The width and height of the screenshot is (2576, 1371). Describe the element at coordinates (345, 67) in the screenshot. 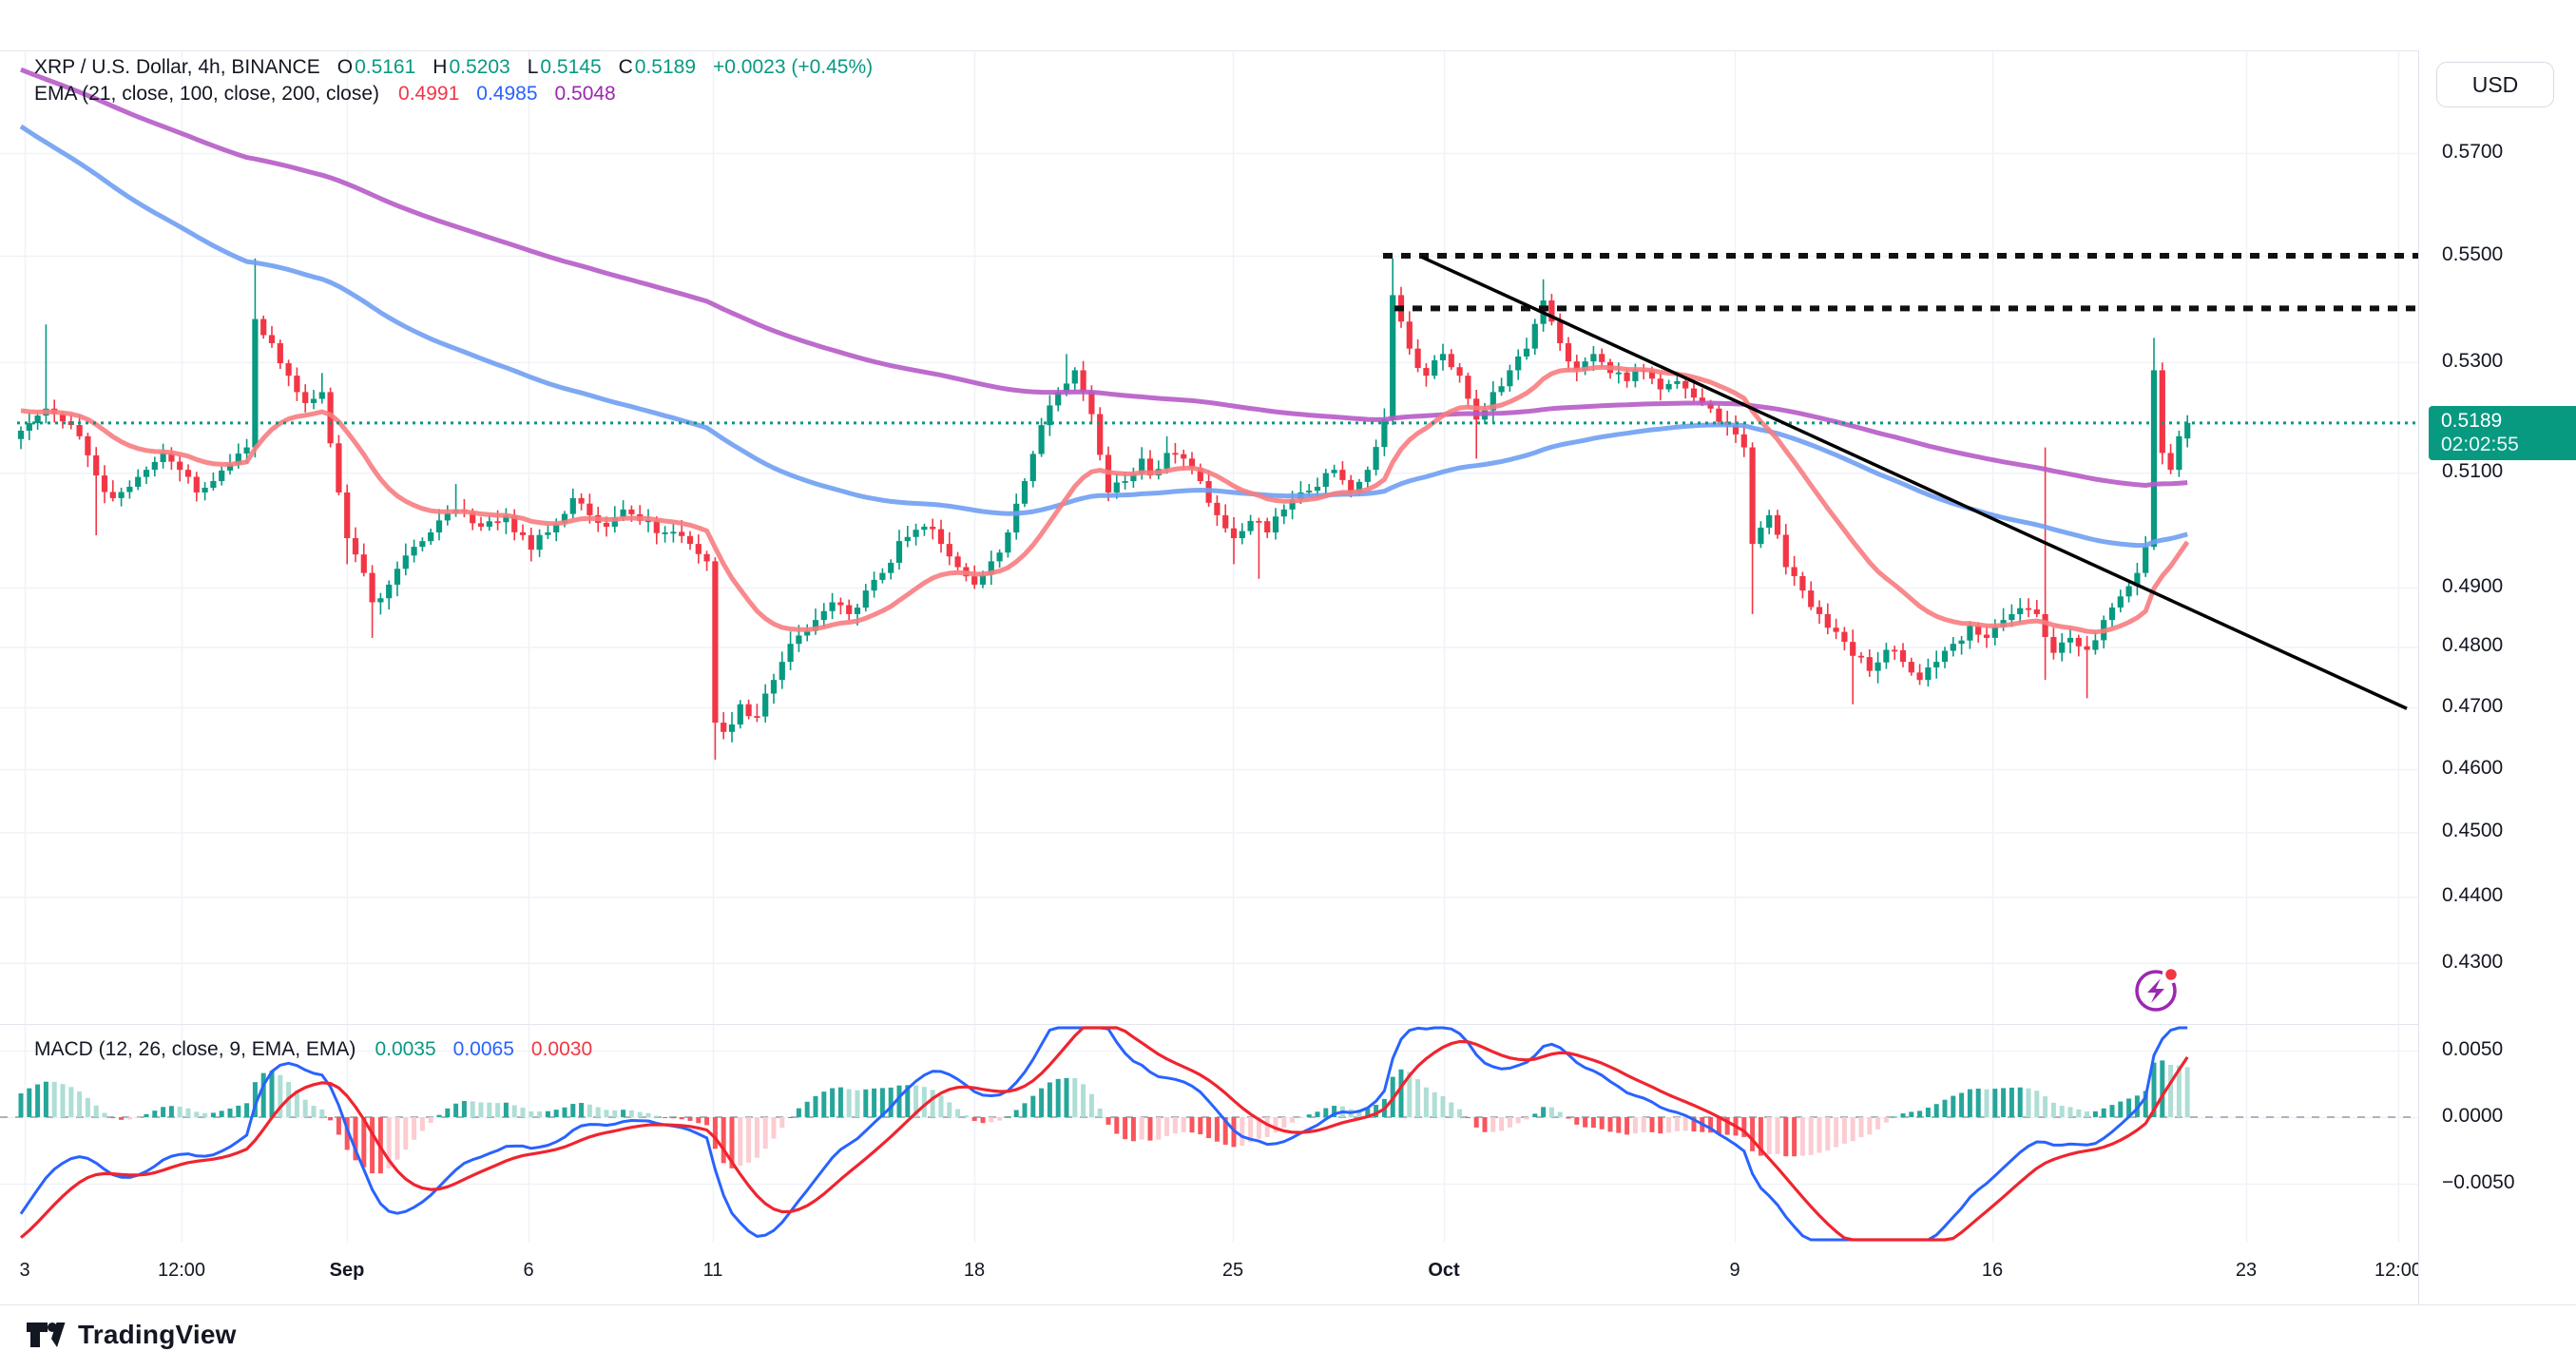

I see `open-label: O` at that location.